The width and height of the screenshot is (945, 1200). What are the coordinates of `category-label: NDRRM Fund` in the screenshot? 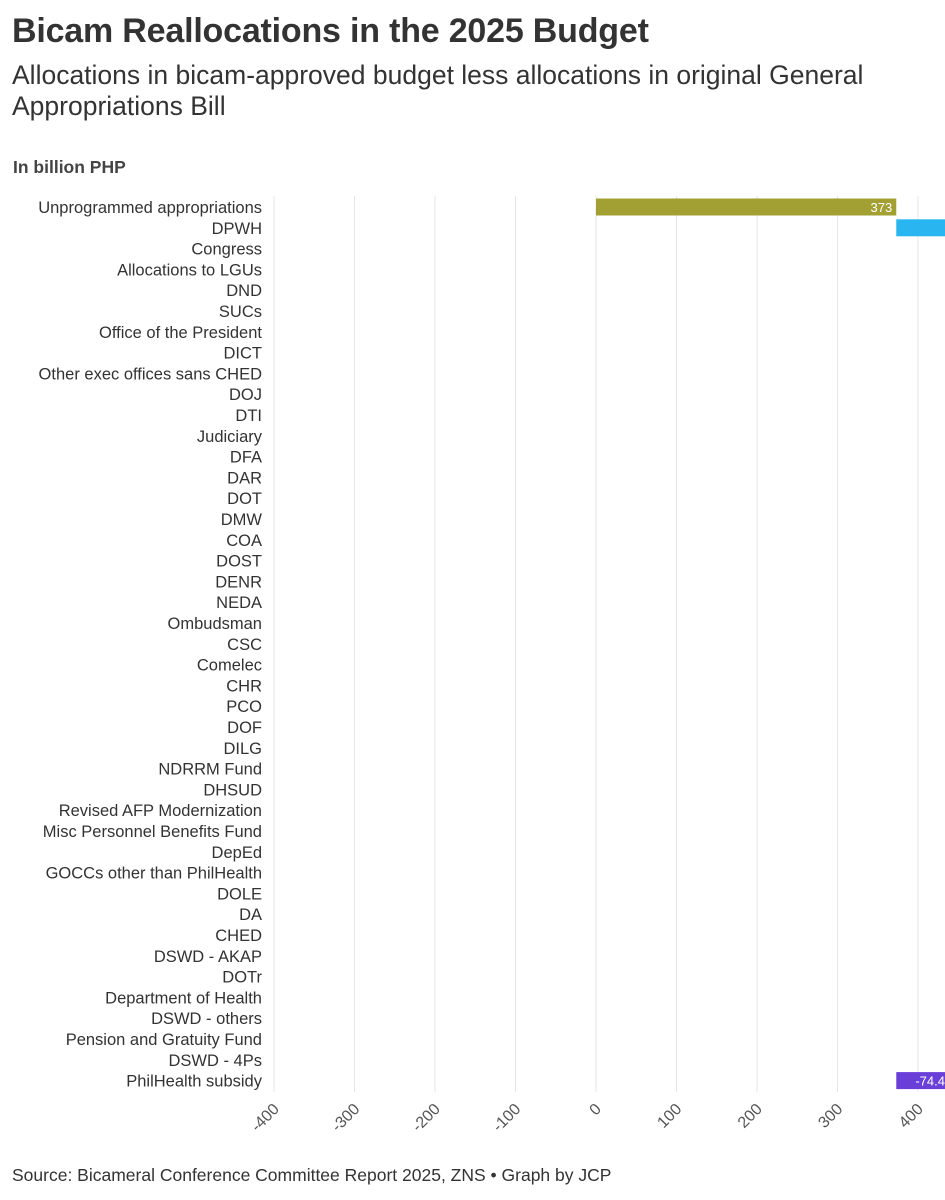 It's located at (210, 770).